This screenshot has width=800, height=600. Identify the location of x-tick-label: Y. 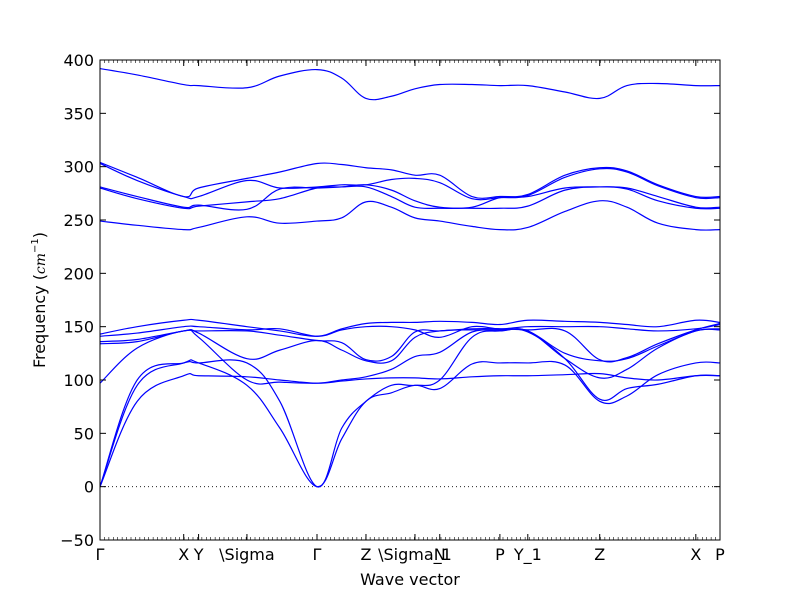
(198, 554).